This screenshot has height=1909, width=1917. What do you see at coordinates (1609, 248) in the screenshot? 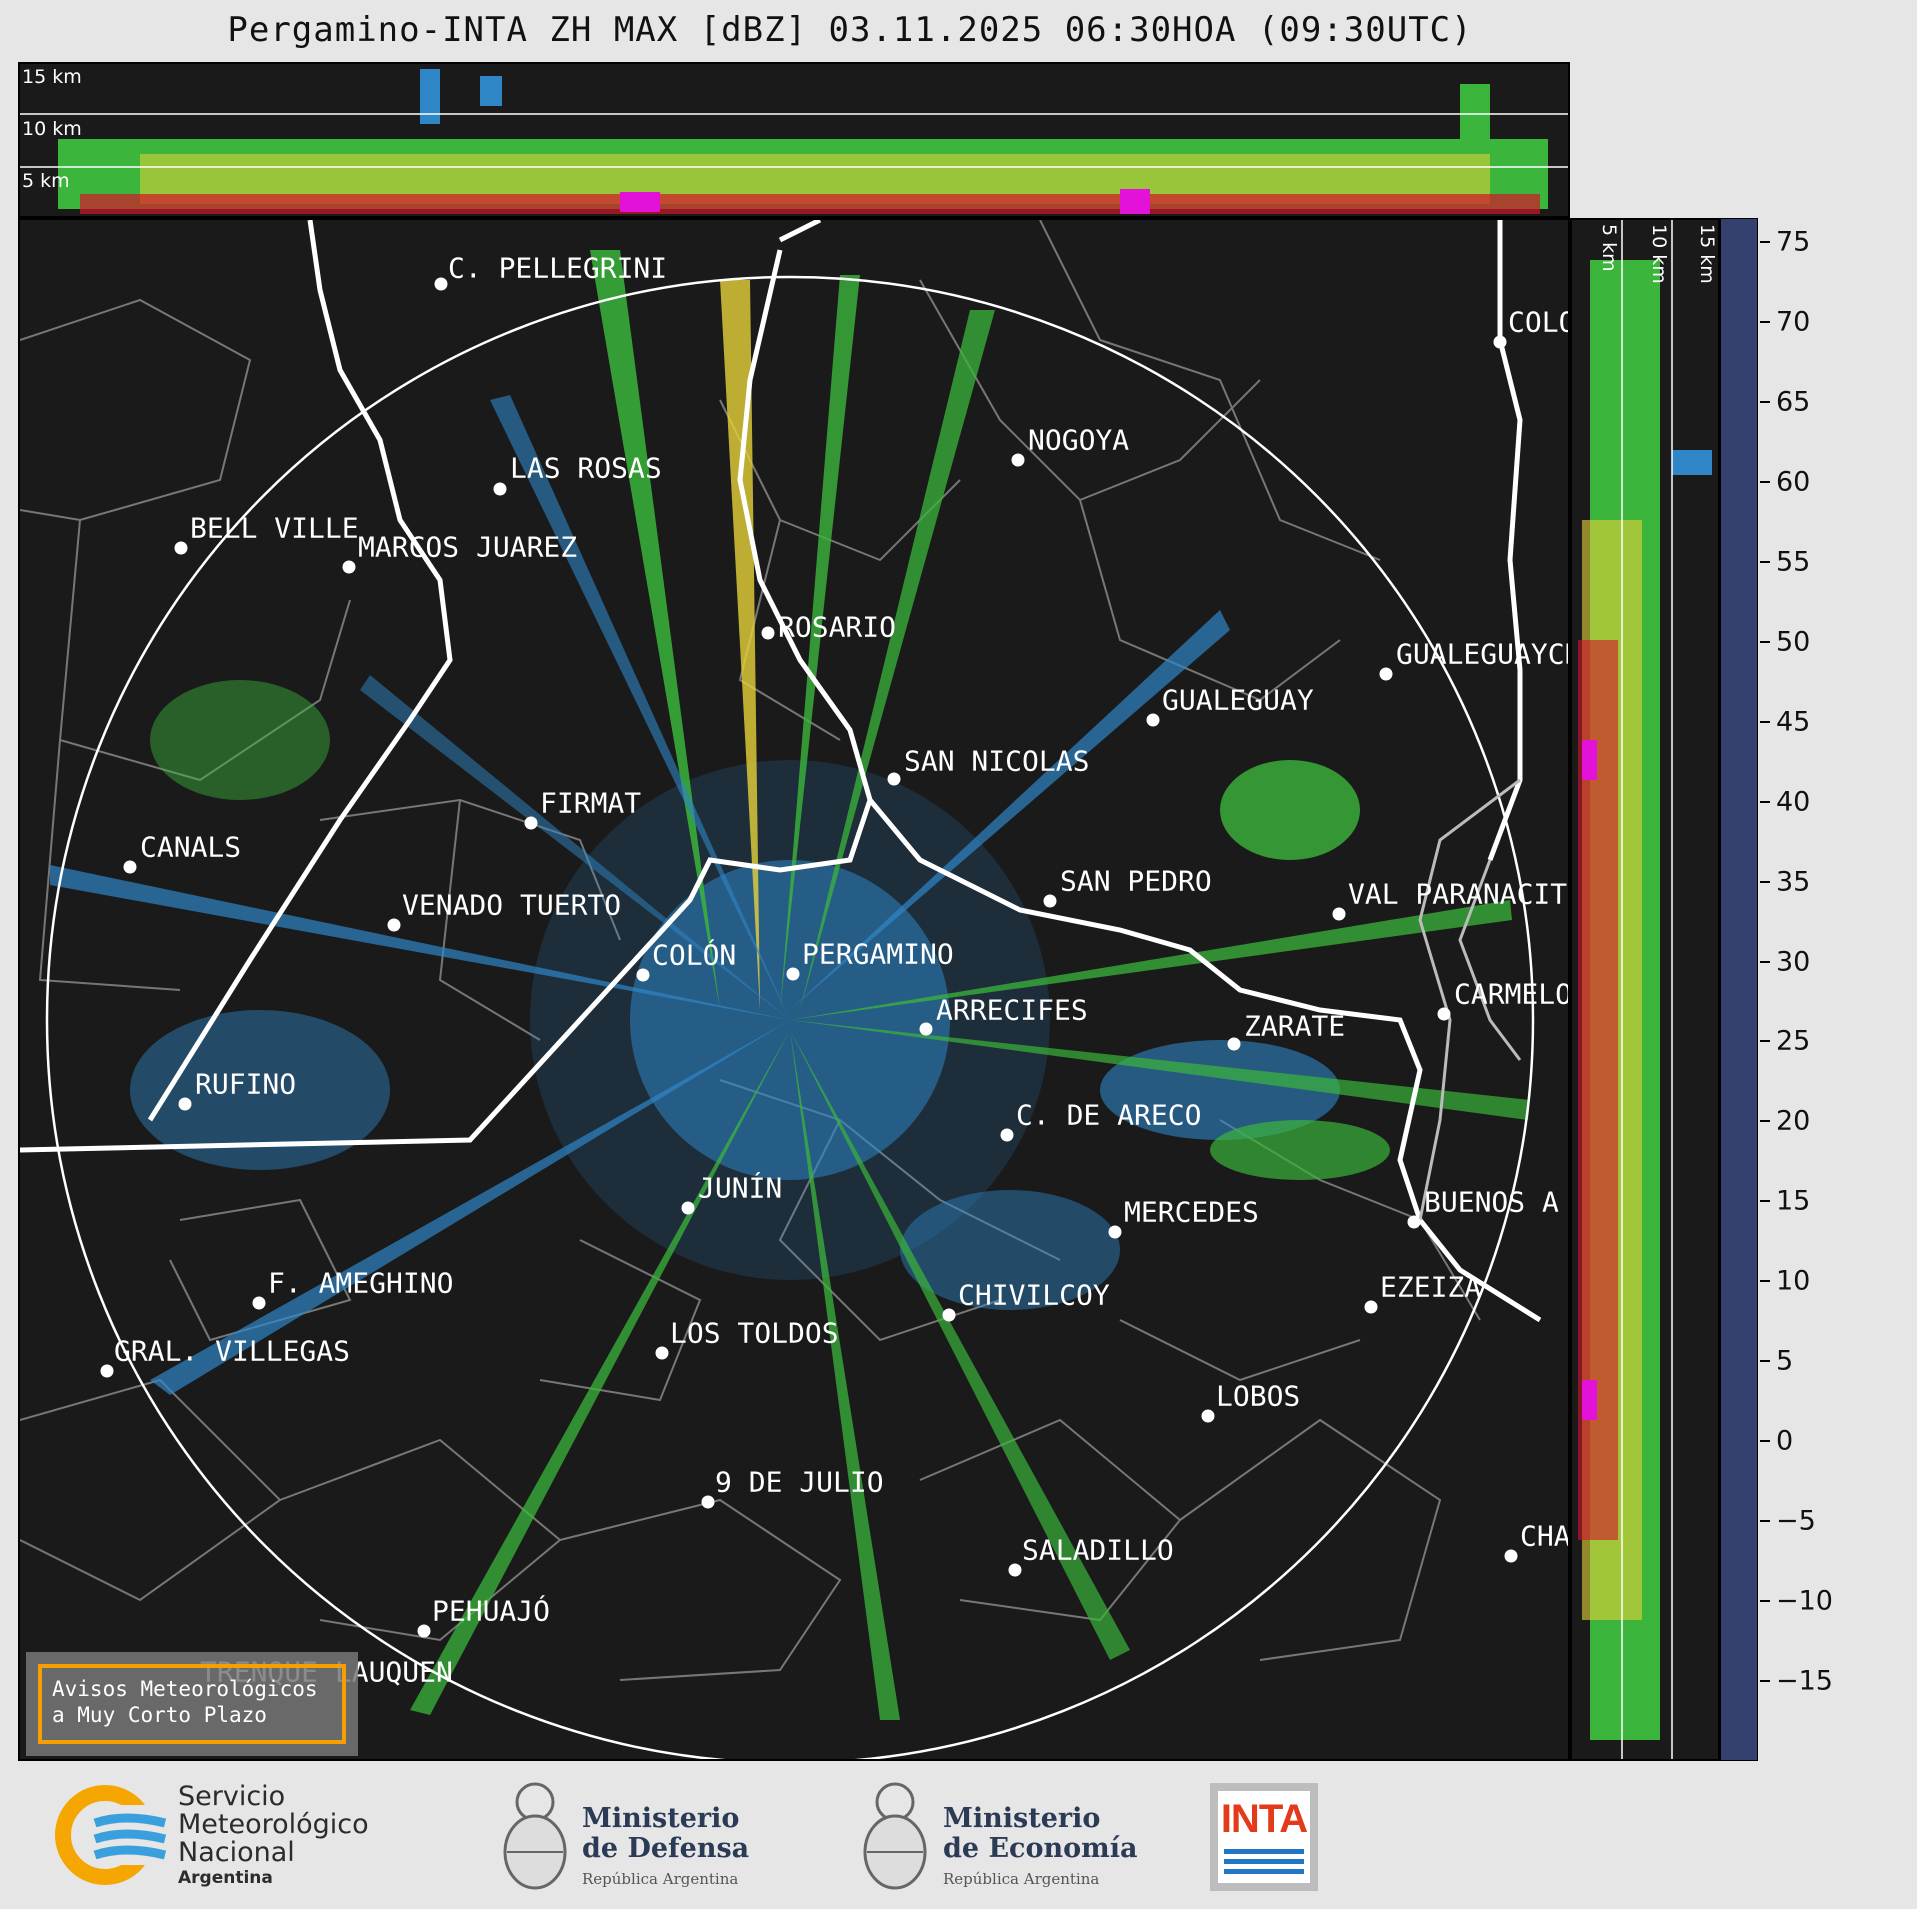
I see `side-height-label-5km: 5 km` at bounding box center [1609, 248].